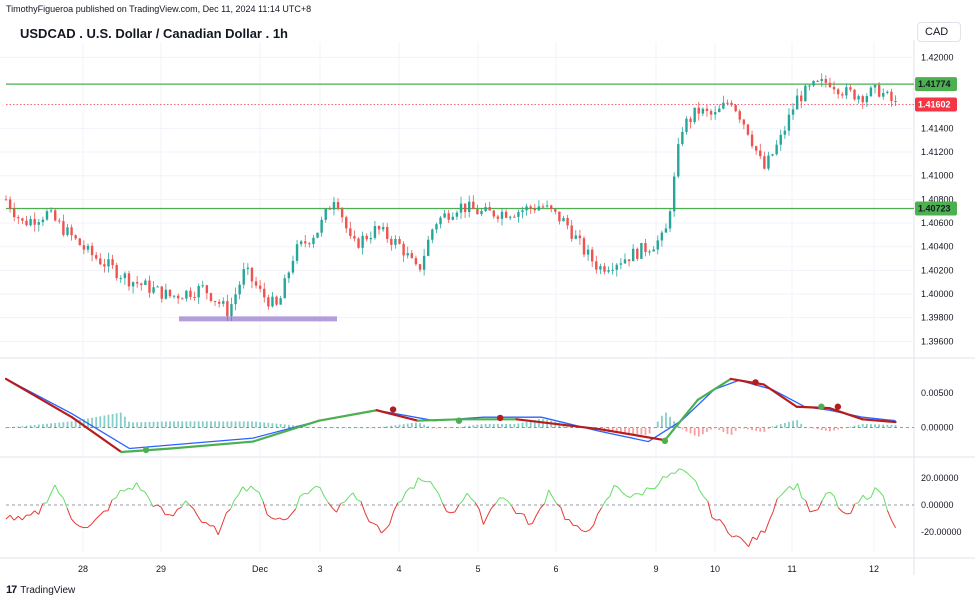 The height and width of the screenshot is (605, 975). Describe the element at coordinates (665, 441) in the screenshot. I see `cross-dot` at that location.